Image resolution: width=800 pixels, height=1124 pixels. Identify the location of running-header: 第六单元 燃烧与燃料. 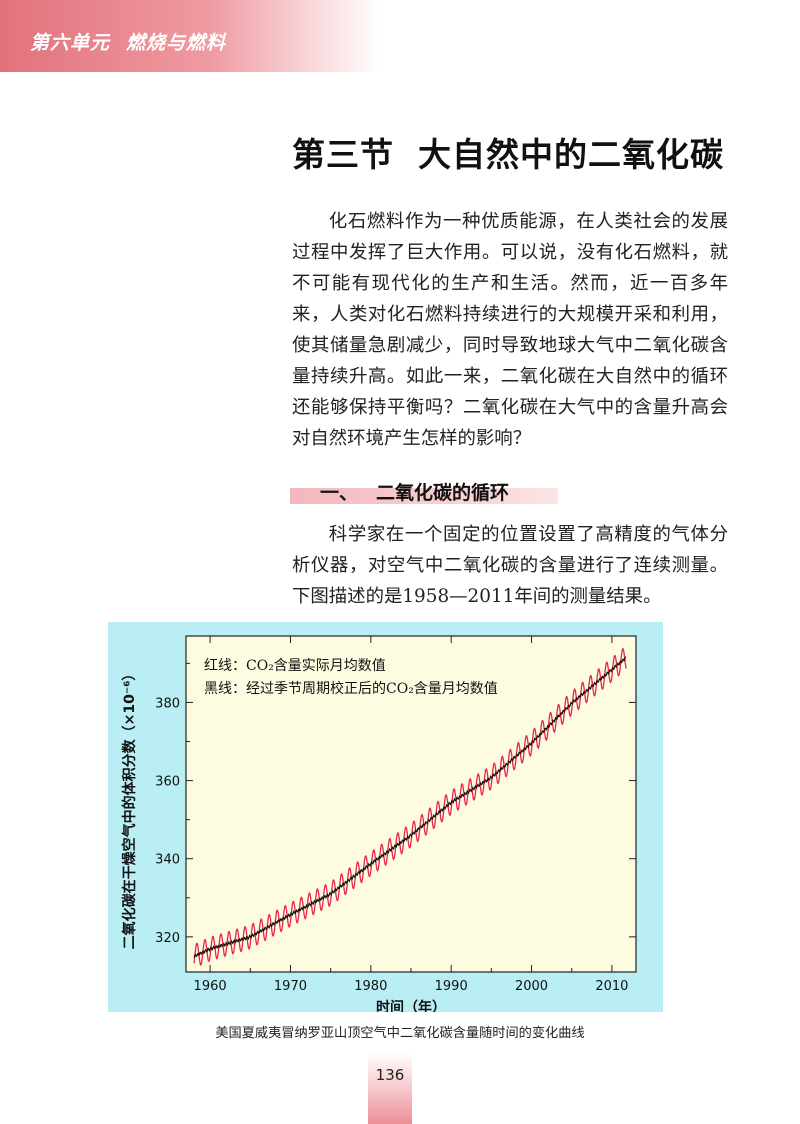
(136, 41).